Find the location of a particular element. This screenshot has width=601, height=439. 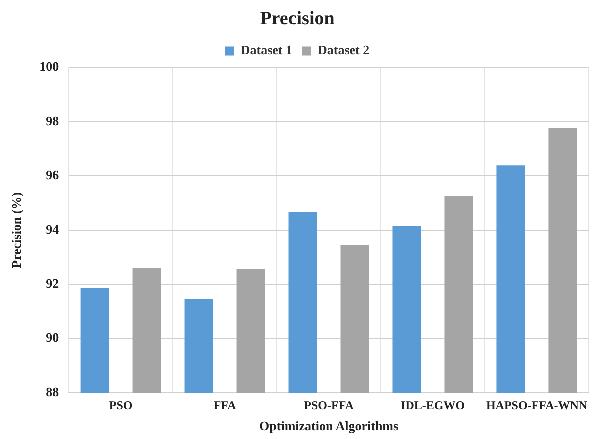

y-tick-label: 90 is located at coordinates (53, 338).